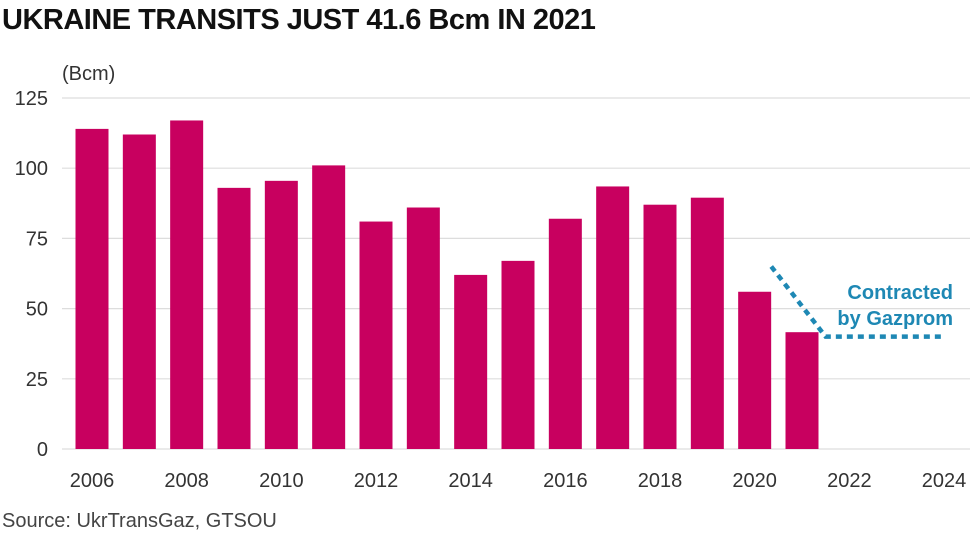  What do you see at coordinates (900, 293) in the screenshot?
I see `contracted-label-line: Contracted` at bounding box center [900, 293].